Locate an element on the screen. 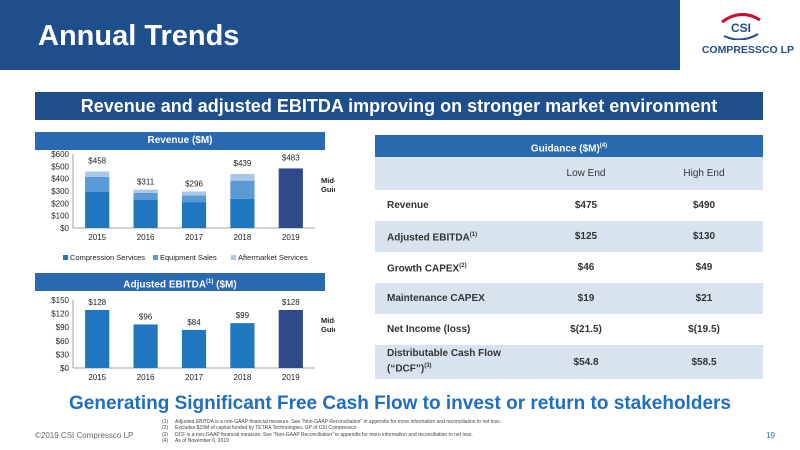 The image size is (800, 450). ebitda-title-sup: (1) is located at coordinates (210, 282).